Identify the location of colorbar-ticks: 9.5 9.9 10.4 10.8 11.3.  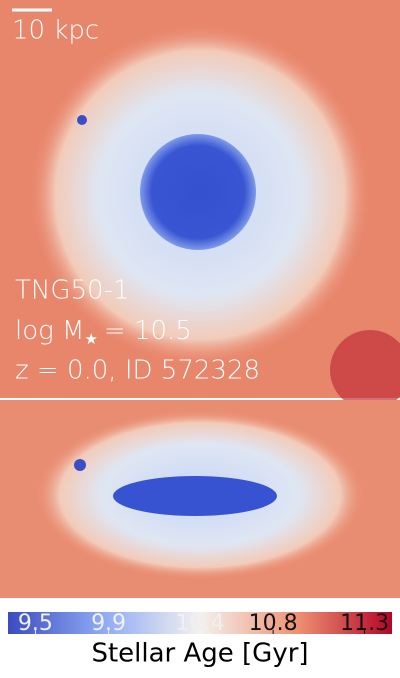
(203, 623).